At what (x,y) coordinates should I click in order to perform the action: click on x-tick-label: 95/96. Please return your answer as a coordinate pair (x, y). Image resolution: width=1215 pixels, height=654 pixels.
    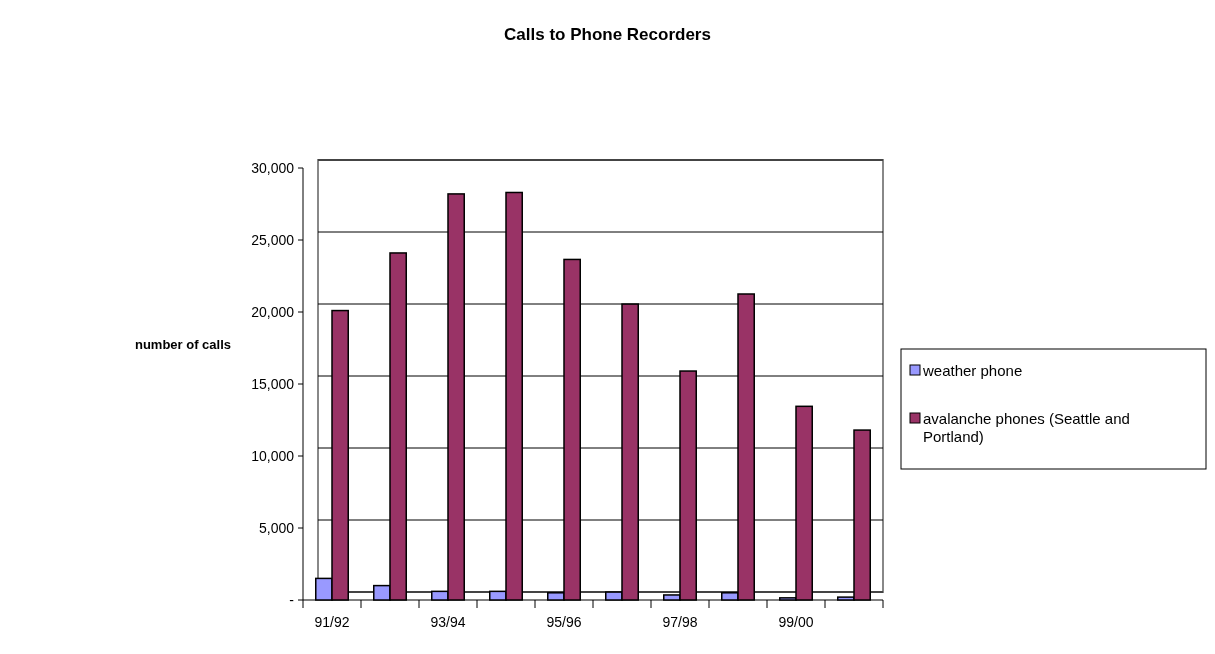
    Looking at the image, I should click on (564, 622).